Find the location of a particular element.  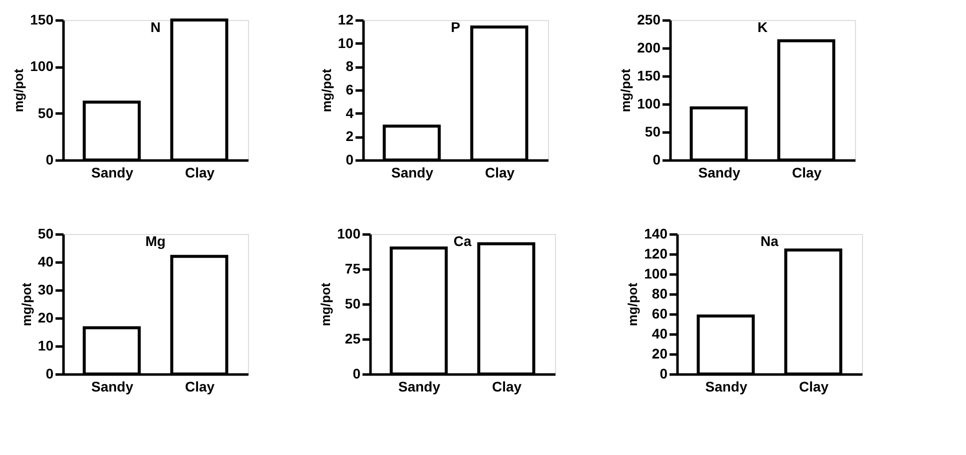

y-tick-label: 30 is located at coordinates (46, 290).